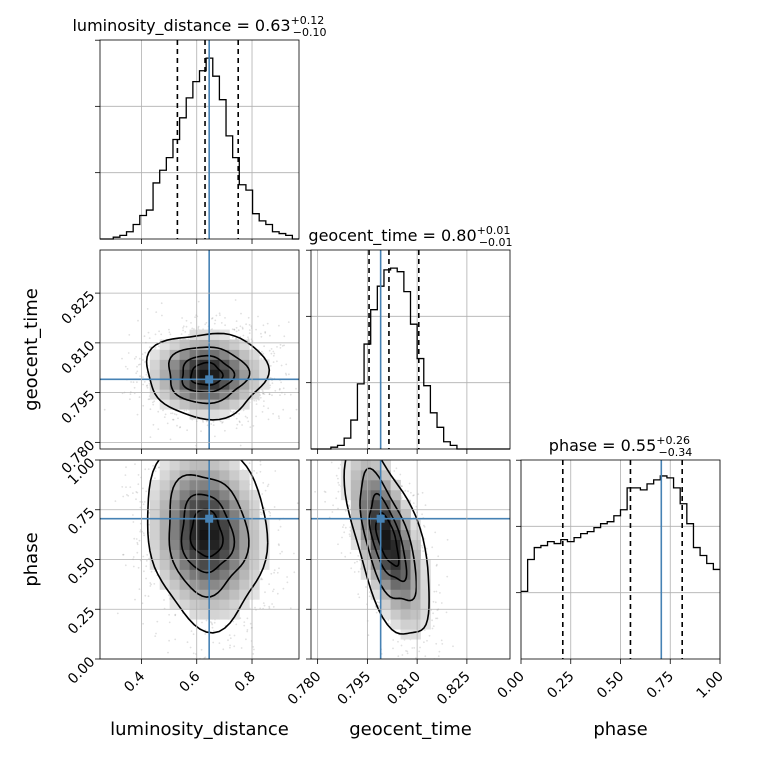 The image size is (760, 760). Describe the element at coordinates (620, 446) in the screenshot. I see `marginal-title: phase = 0.55+0.26 −0.34` at that location.